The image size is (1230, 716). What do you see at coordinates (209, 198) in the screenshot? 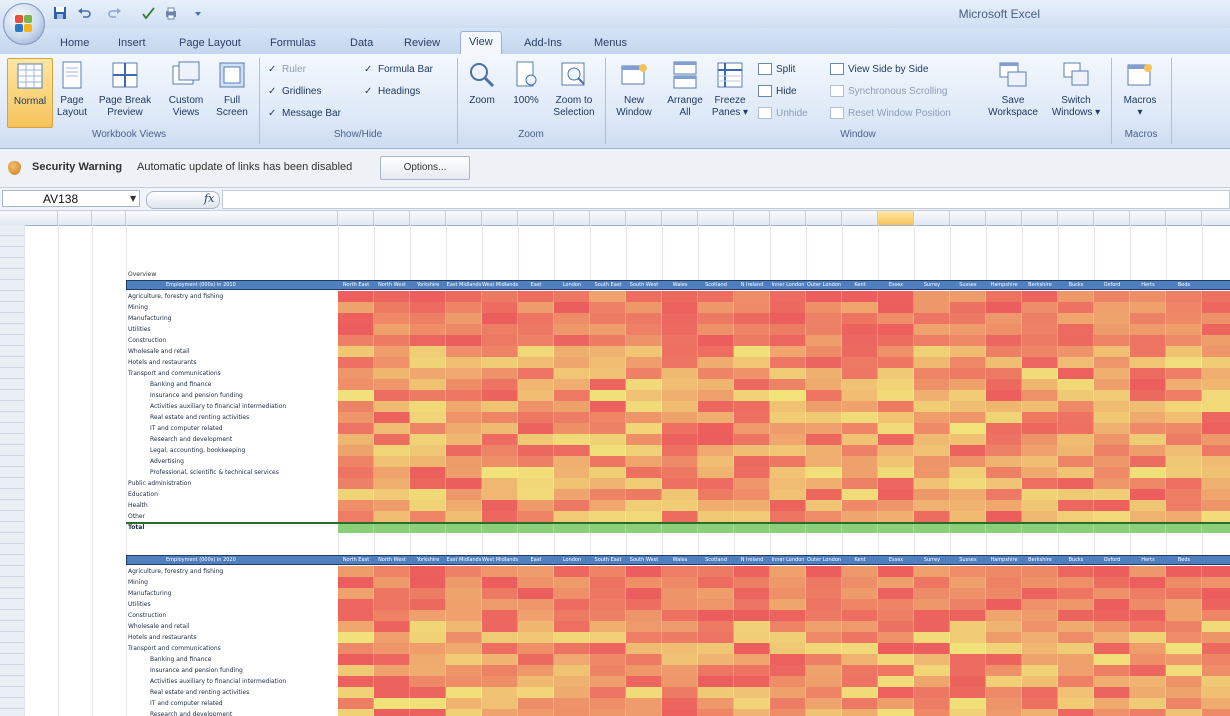
I see `insert-function-icon: fx` at bounding box center [209, 198].